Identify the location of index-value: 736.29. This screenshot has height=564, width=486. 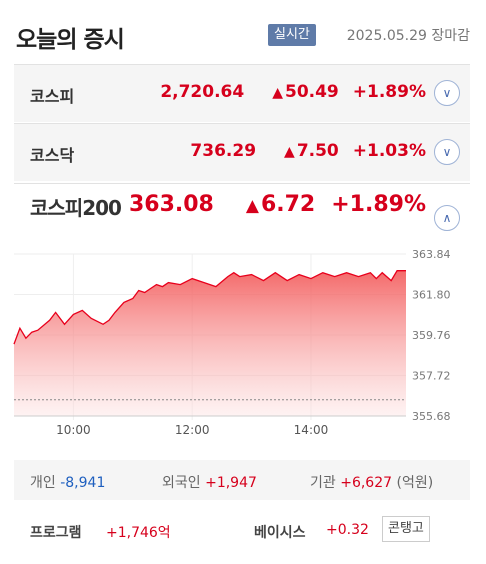
(223, 151).